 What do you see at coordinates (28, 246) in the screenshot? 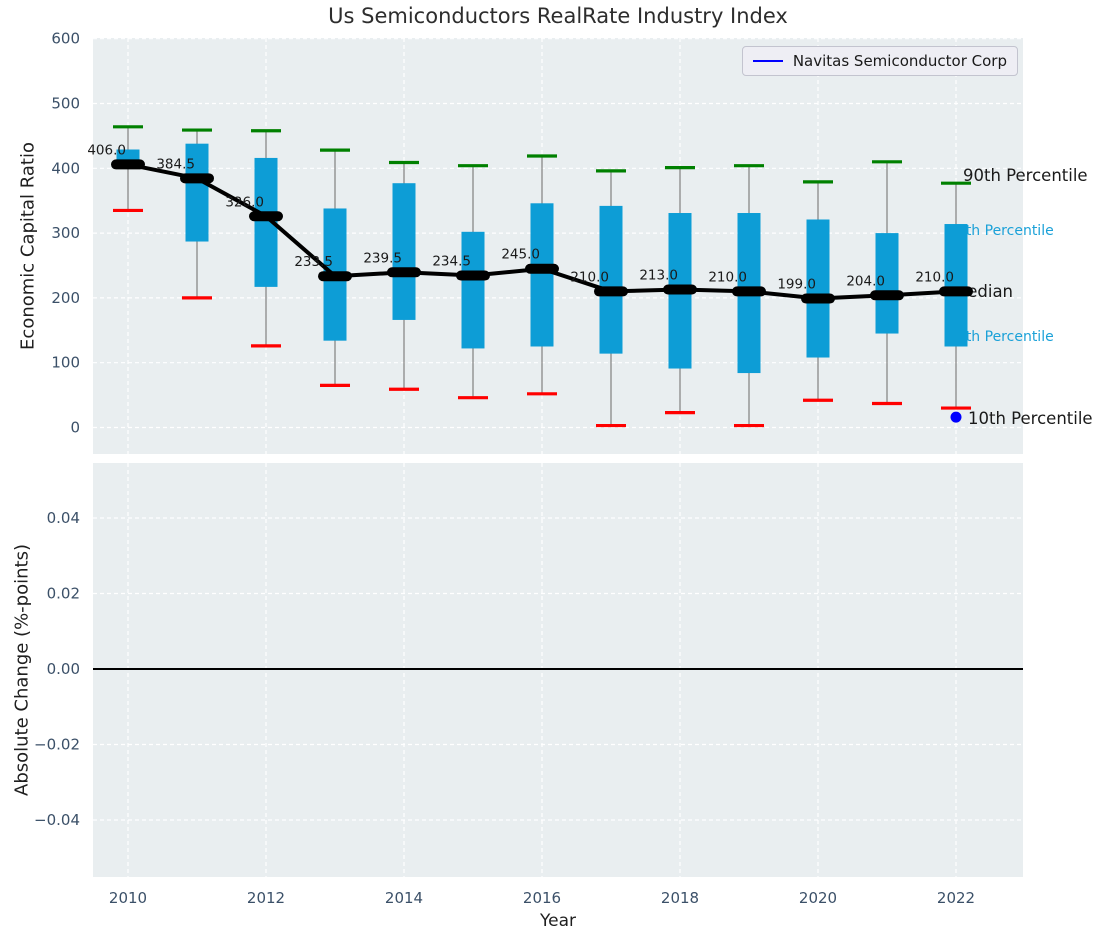
I see `y-axis-label-top: Economic Capital Ratio` at bounding box center [28, 246].